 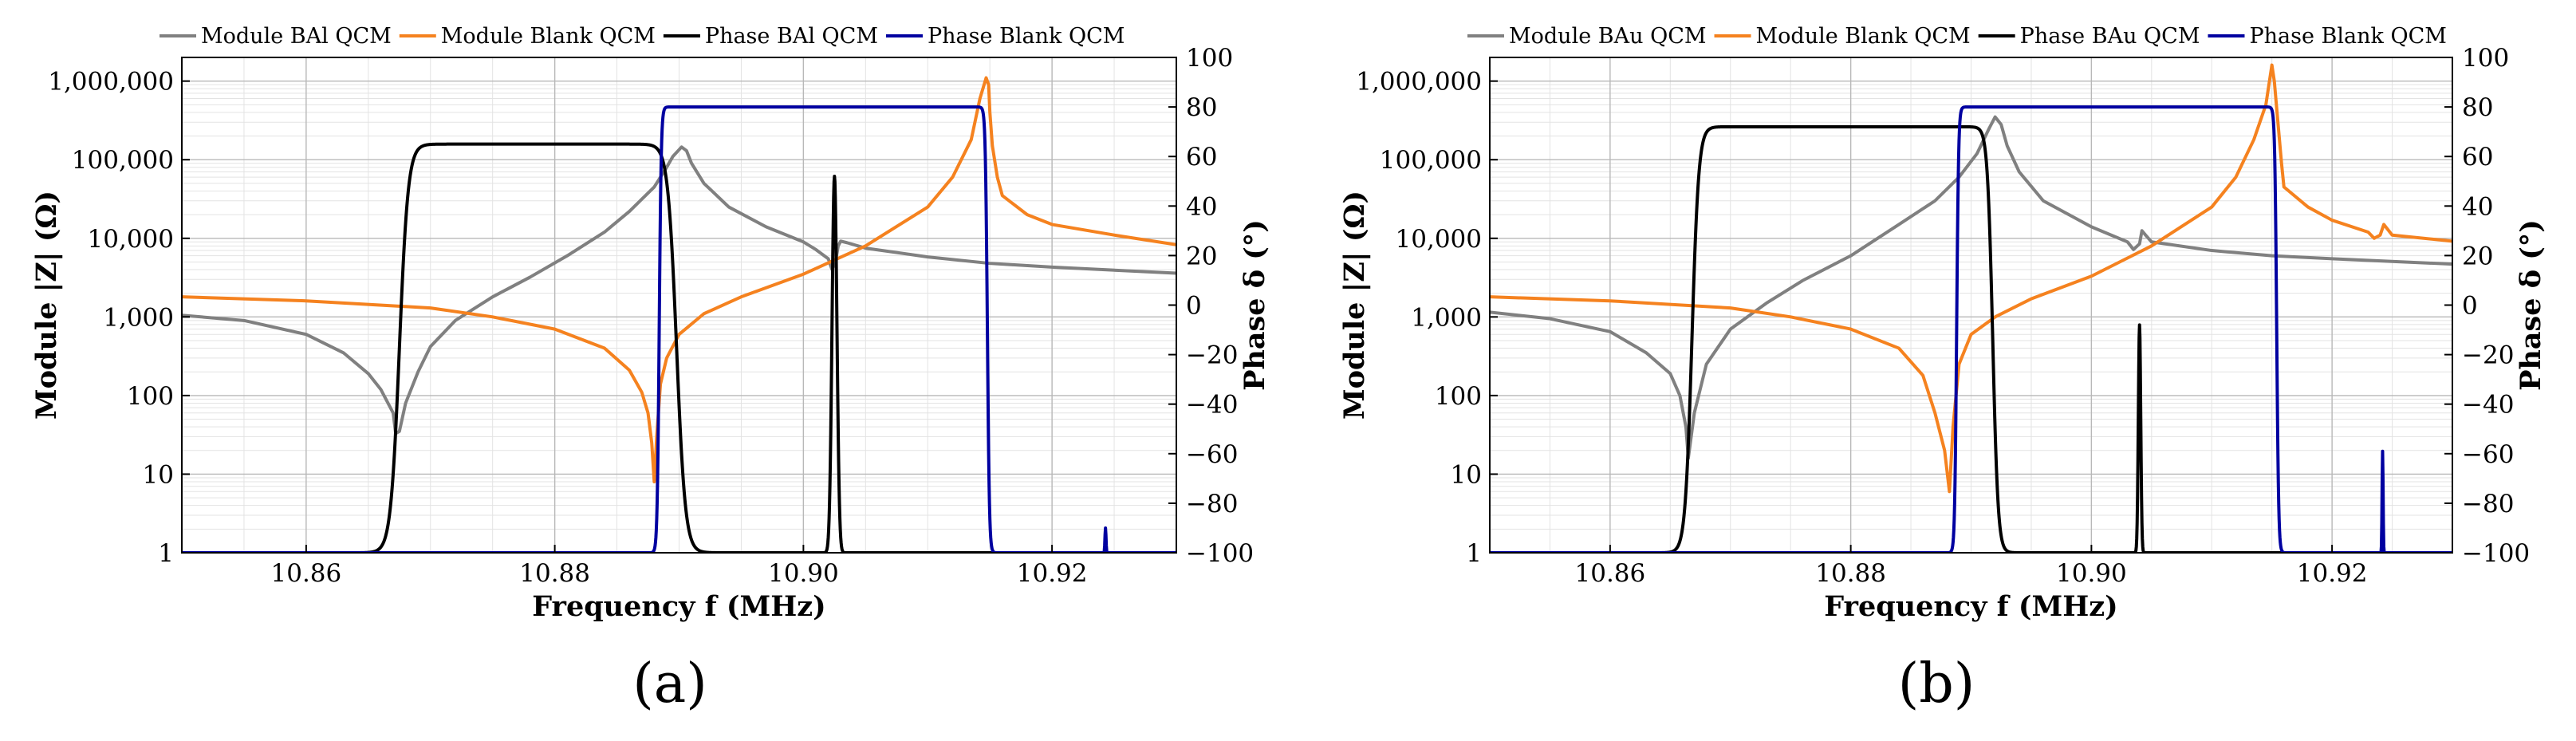 What do you see at coordinates (1936, 683) in the screenshot?
I see `panel-label: (b)` at bounding box center [1936, 683].